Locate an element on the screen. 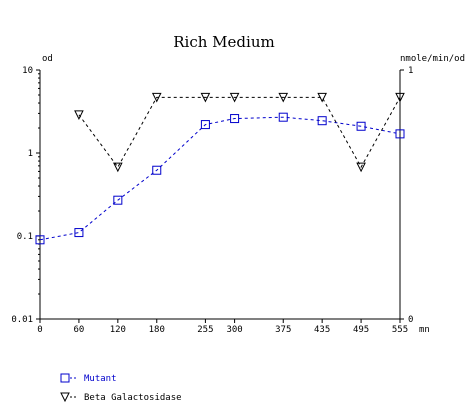 This screenshot has height=405, width=472. x-axis-tick-label: 180 is located at coordinates (157, 330).